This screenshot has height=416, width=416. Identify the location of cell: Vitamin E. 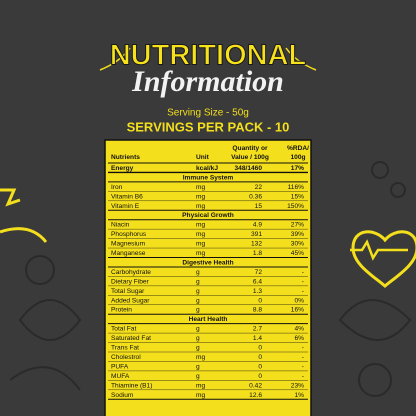
(125, 206).